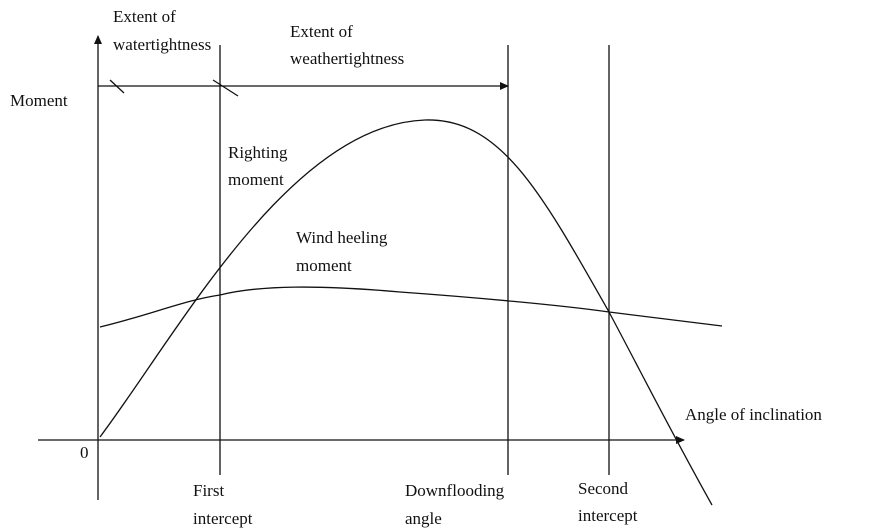 This screenshot has height=530, width=870. Describe the element at coordinates (342, 237) in the screenshot. I see `label: Wind heeling` at that location.